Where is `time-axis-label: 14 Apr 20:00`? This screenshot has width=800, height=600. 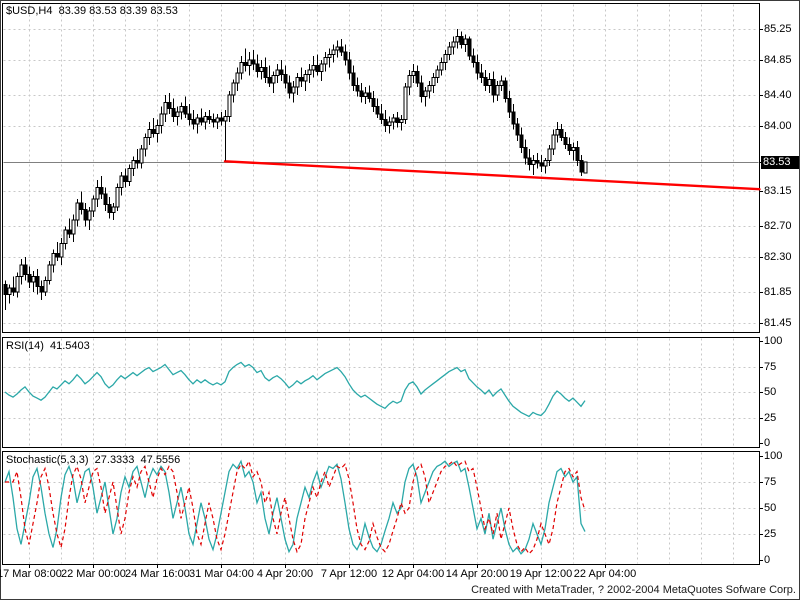 time-axis-label: 14 Apr 20:00 is located at coordinates (477, 574).